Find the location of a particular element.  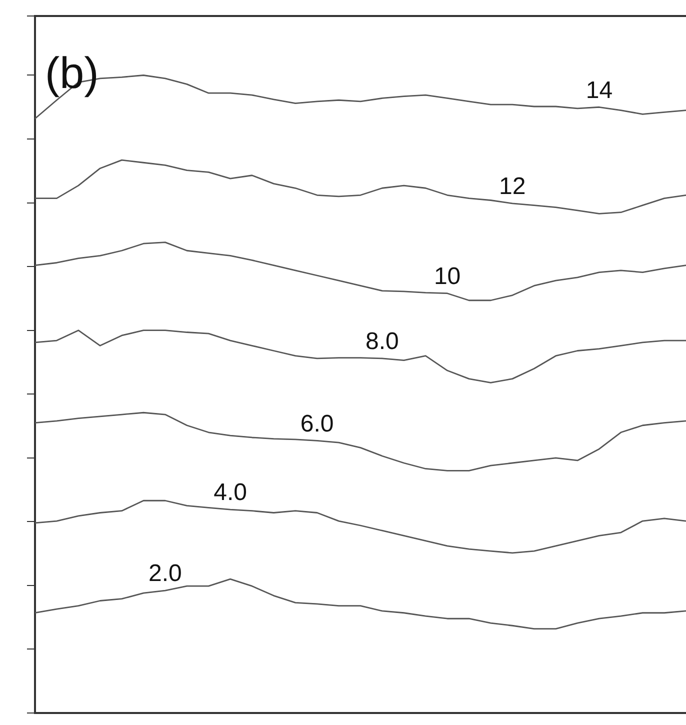

series-label: 14 is located at coordinates (599, 90).